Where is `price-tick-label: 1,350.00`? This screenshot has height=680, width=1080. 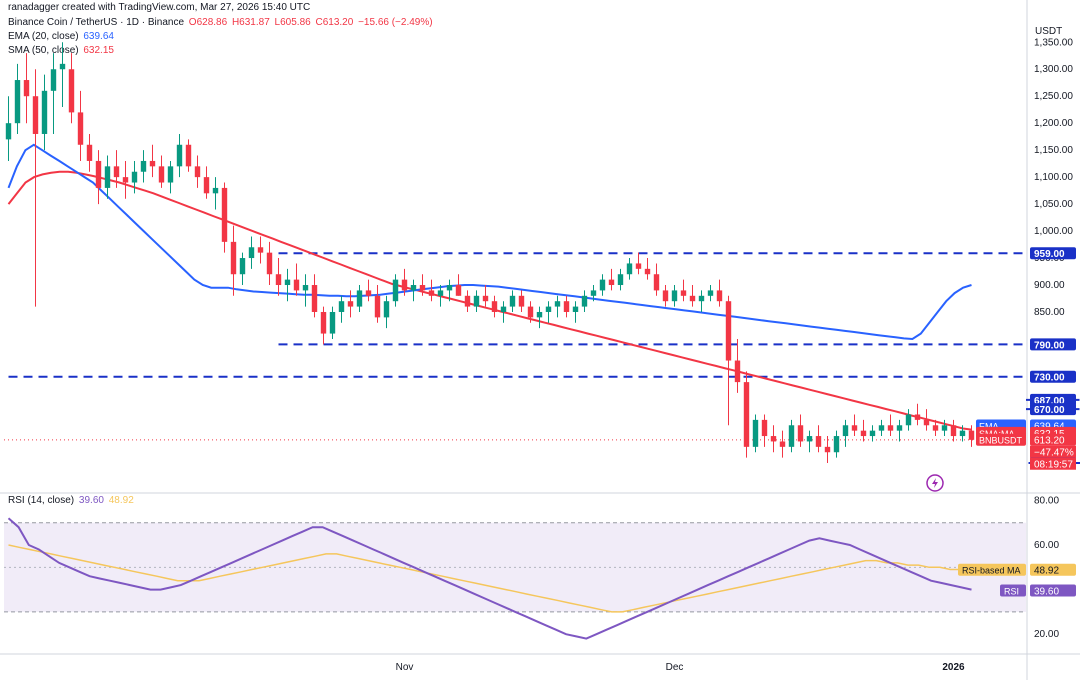 price-tick-label: 1,350.00 is located at coordinates (1053, 42).